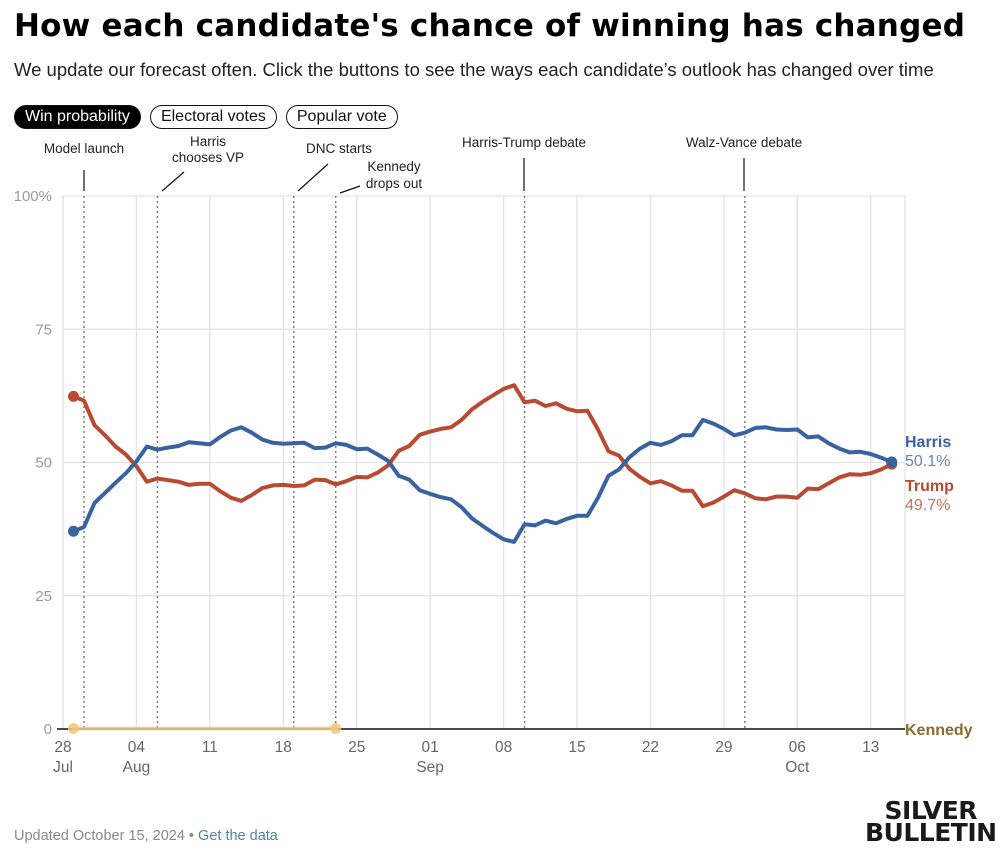 This screenshot has height=862, width=1000. Describe the element at coordinates (394, 166) in the screenshot. I see `event-label: Kennedy` at that location.